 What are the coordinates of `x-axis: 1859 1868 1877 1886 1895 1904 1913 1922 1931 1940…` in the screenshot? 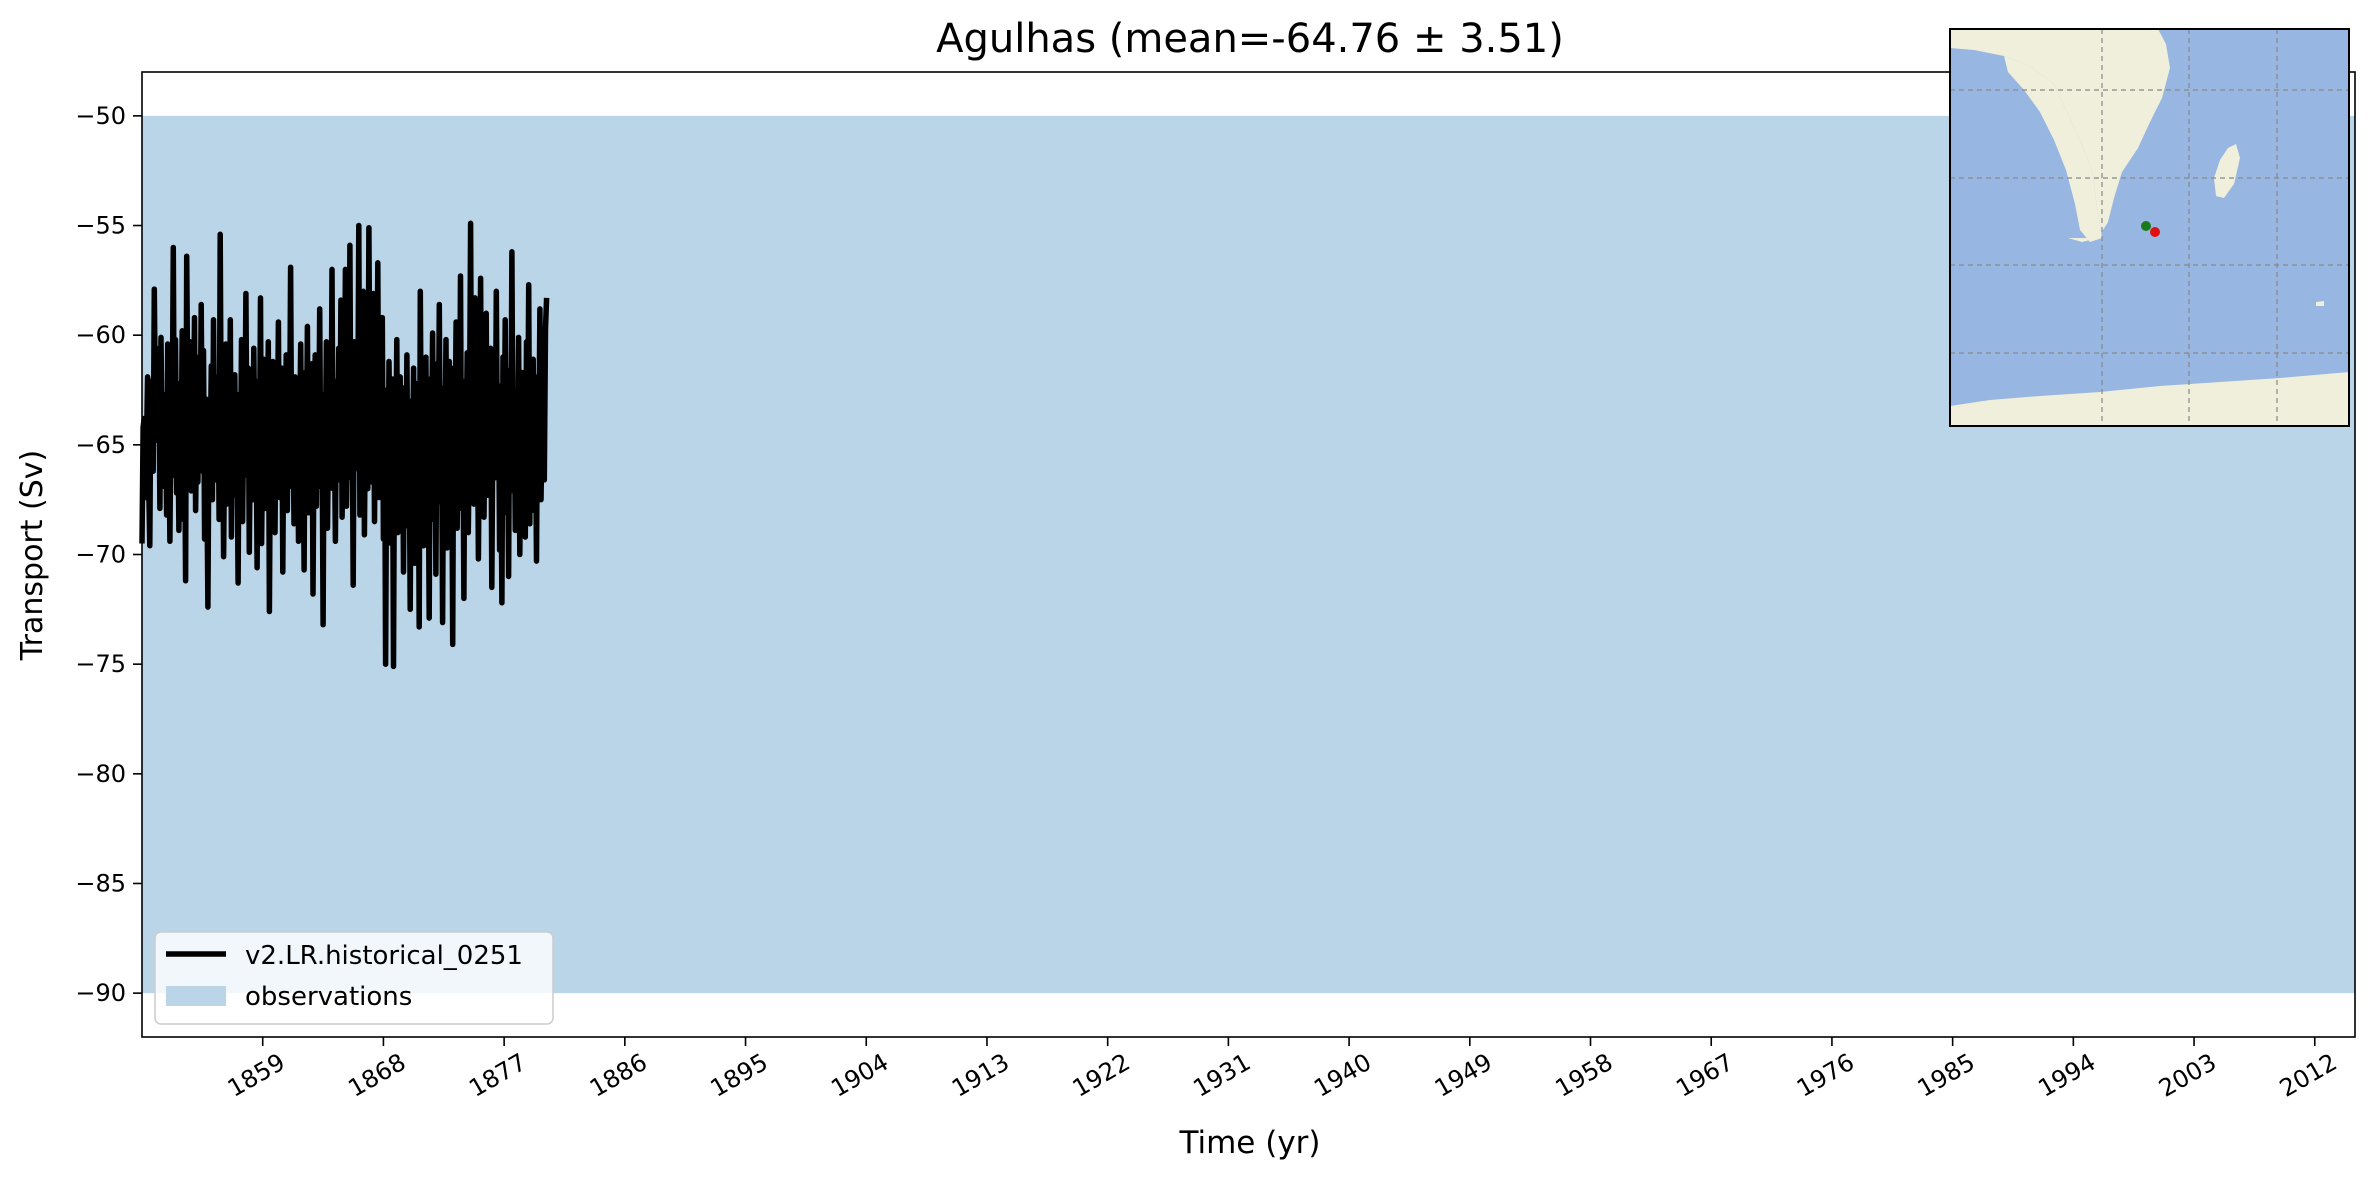 It's located at (1282, 1070).